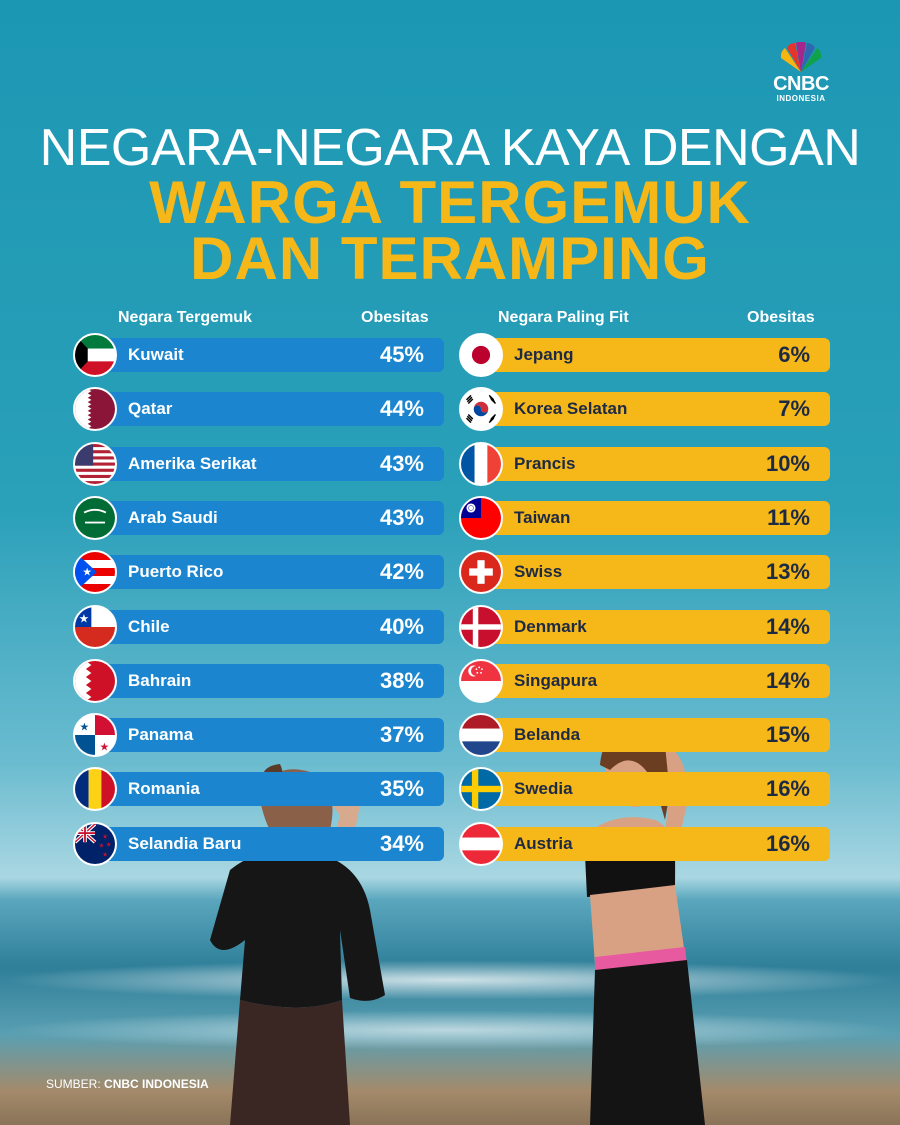 The width and height of the screenshot is (900, 1125). What do you see at coordinates (787, 572) in the screenshot?
I see `obesity-value: 13%` at bounding box center [787, 572].